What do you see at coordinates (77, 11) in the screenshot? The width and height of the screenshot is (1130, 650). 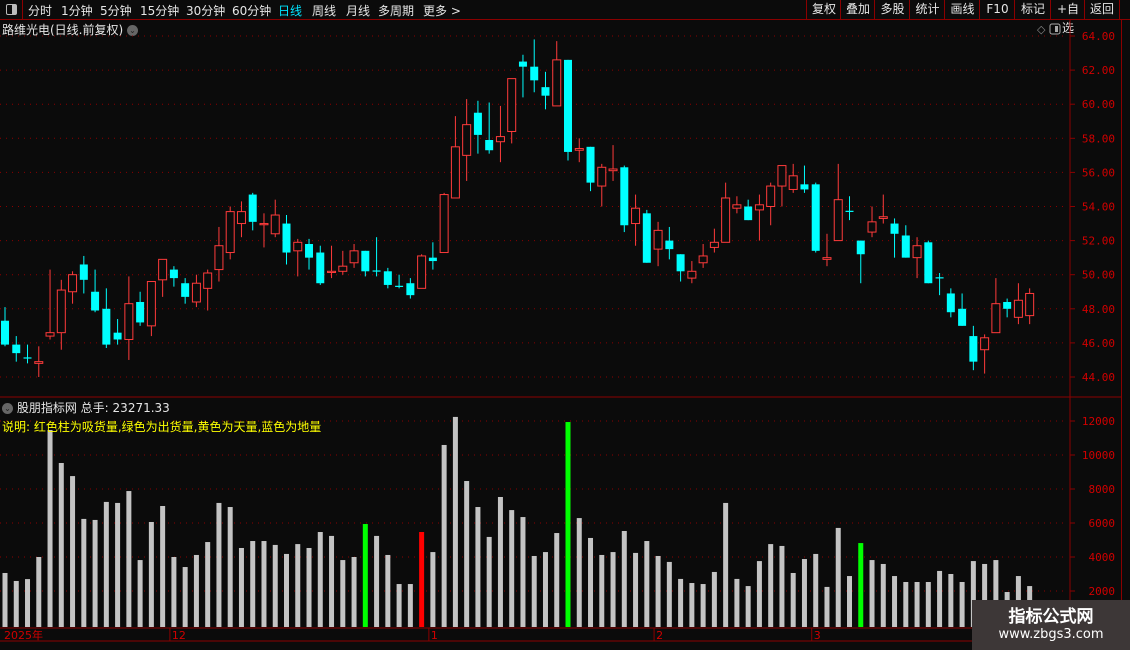 I see `period-1min: 1分钟` at bounding box center [77, 11].